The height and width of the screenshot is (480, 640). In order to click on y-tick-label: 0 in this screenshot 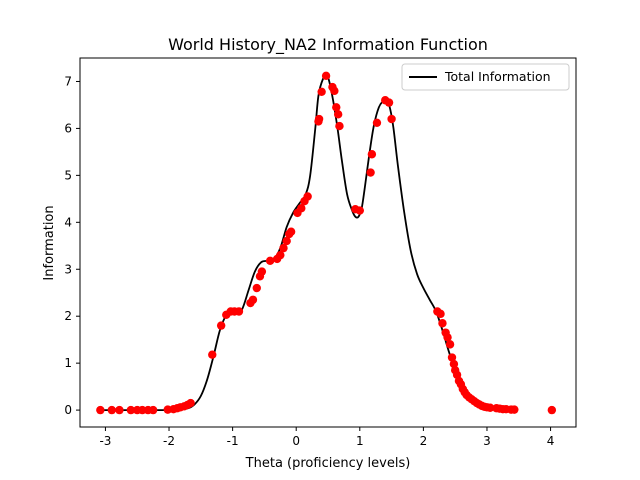, I will do `click(68, 410)`.